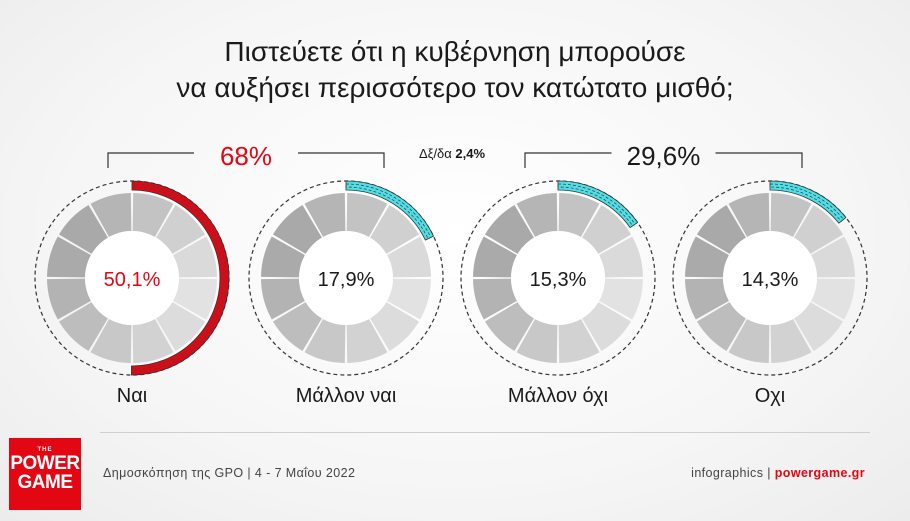 The image size is (910, 521). I want to click on value-label: 17,9%, so click(346, 280).